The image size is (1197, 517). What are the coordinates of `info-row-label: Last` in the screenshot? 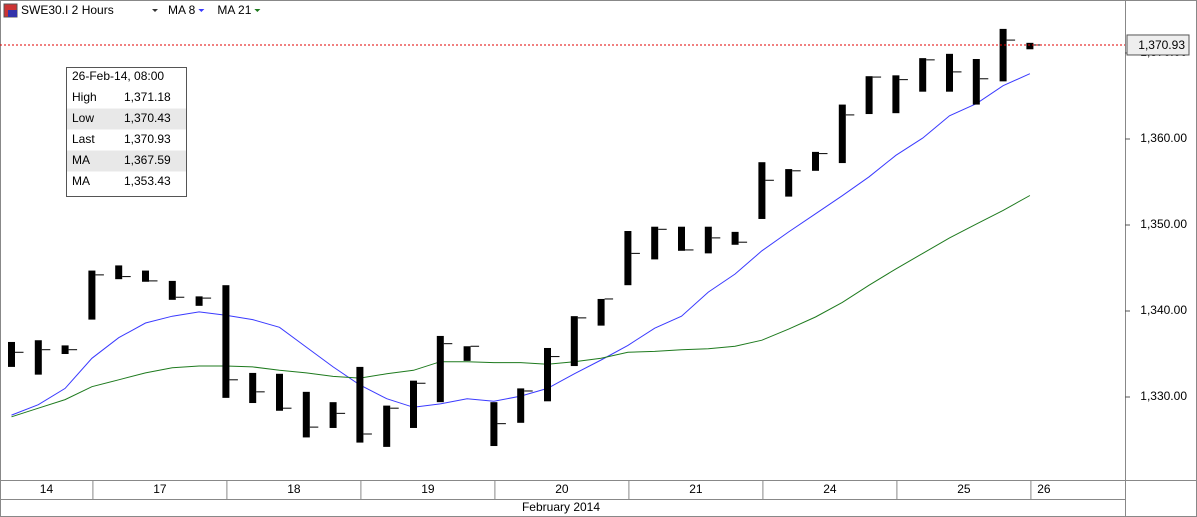 It's located at (83, 139).